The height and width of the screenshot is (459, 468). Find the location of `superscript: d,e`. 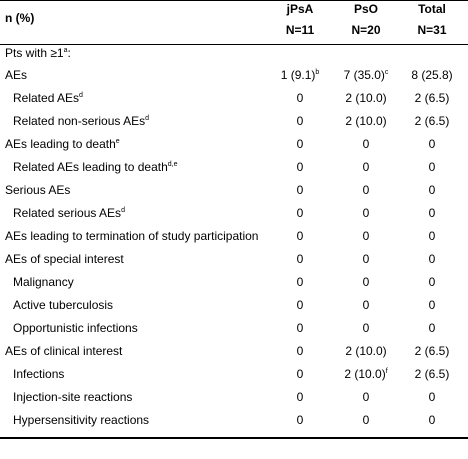

superscript: d,e is located at coordinates (172, 164).